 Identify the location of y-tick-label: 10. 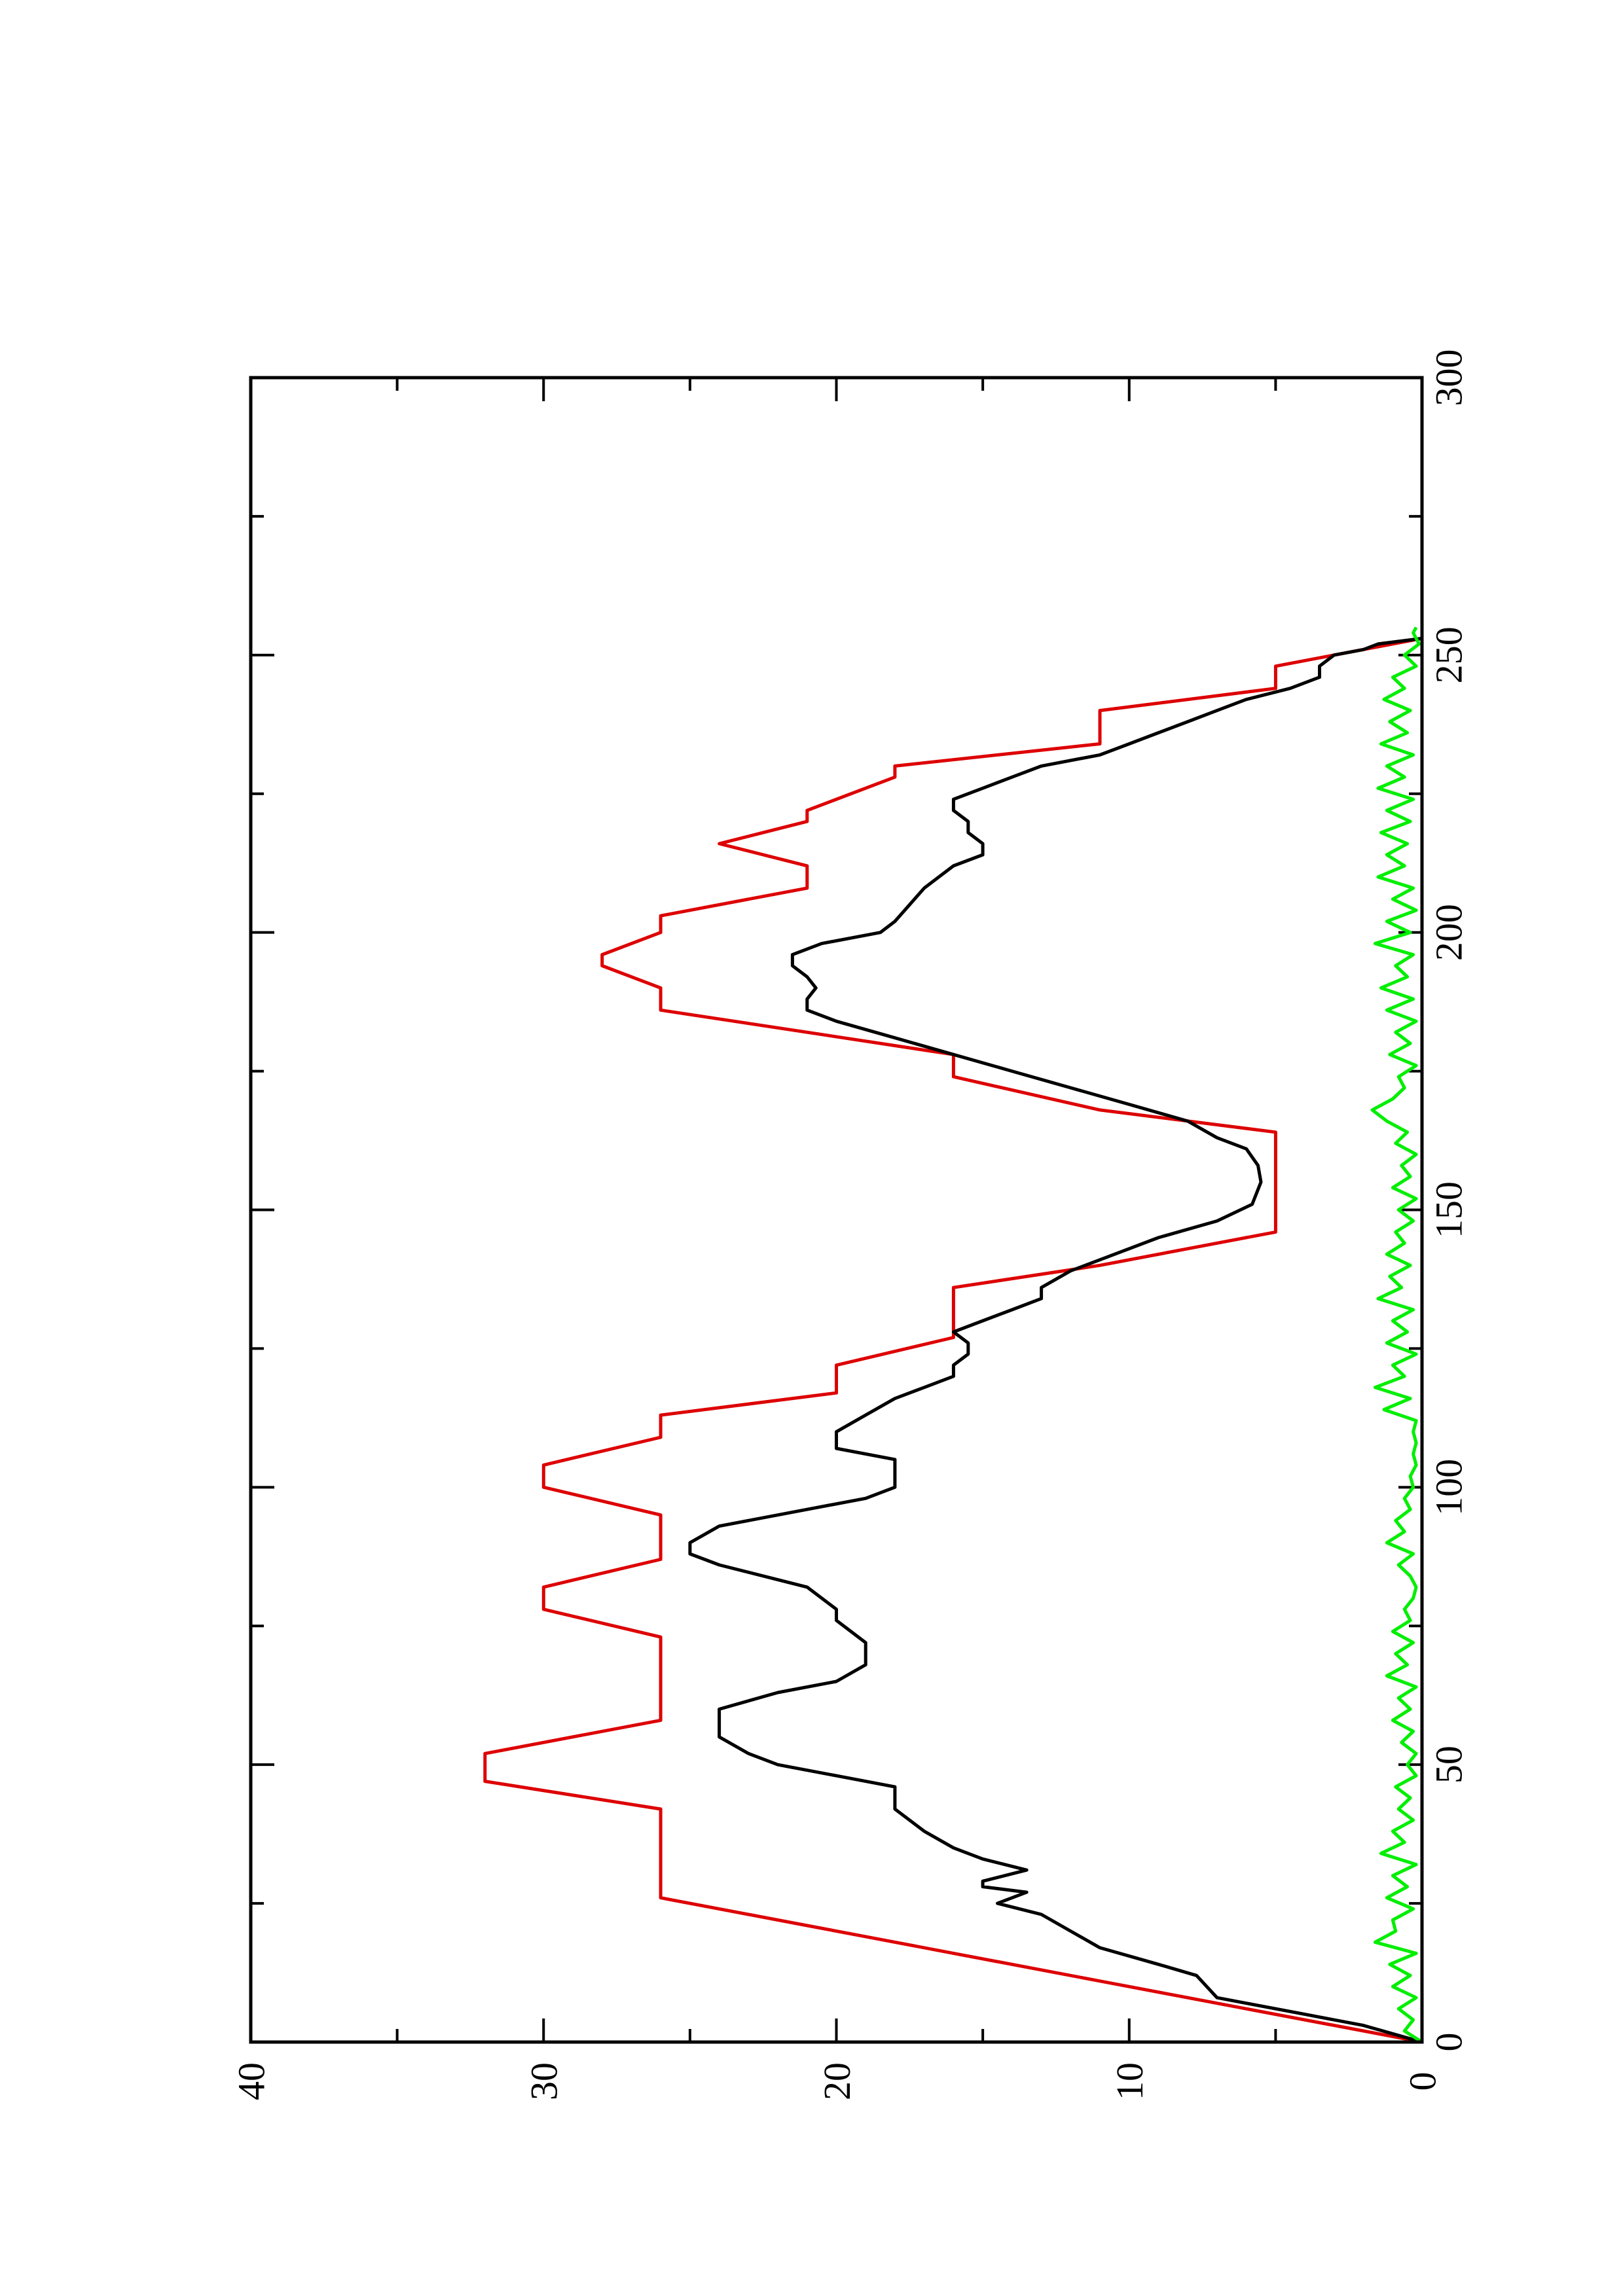
(1129, 2081).